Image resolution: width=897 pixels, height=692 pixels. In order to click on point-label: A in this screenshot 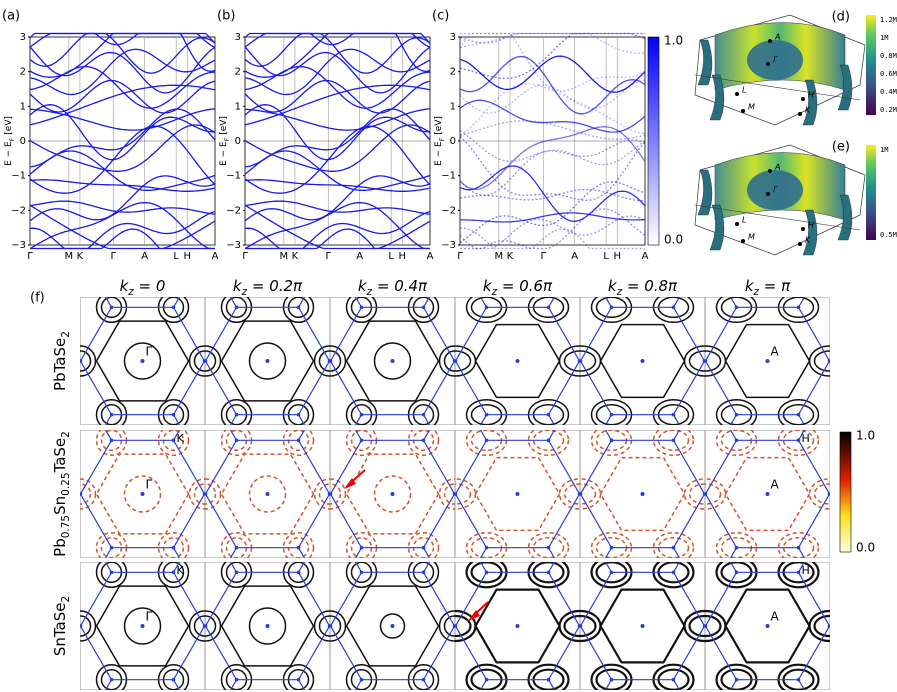, I will do `click(775, 352)`.